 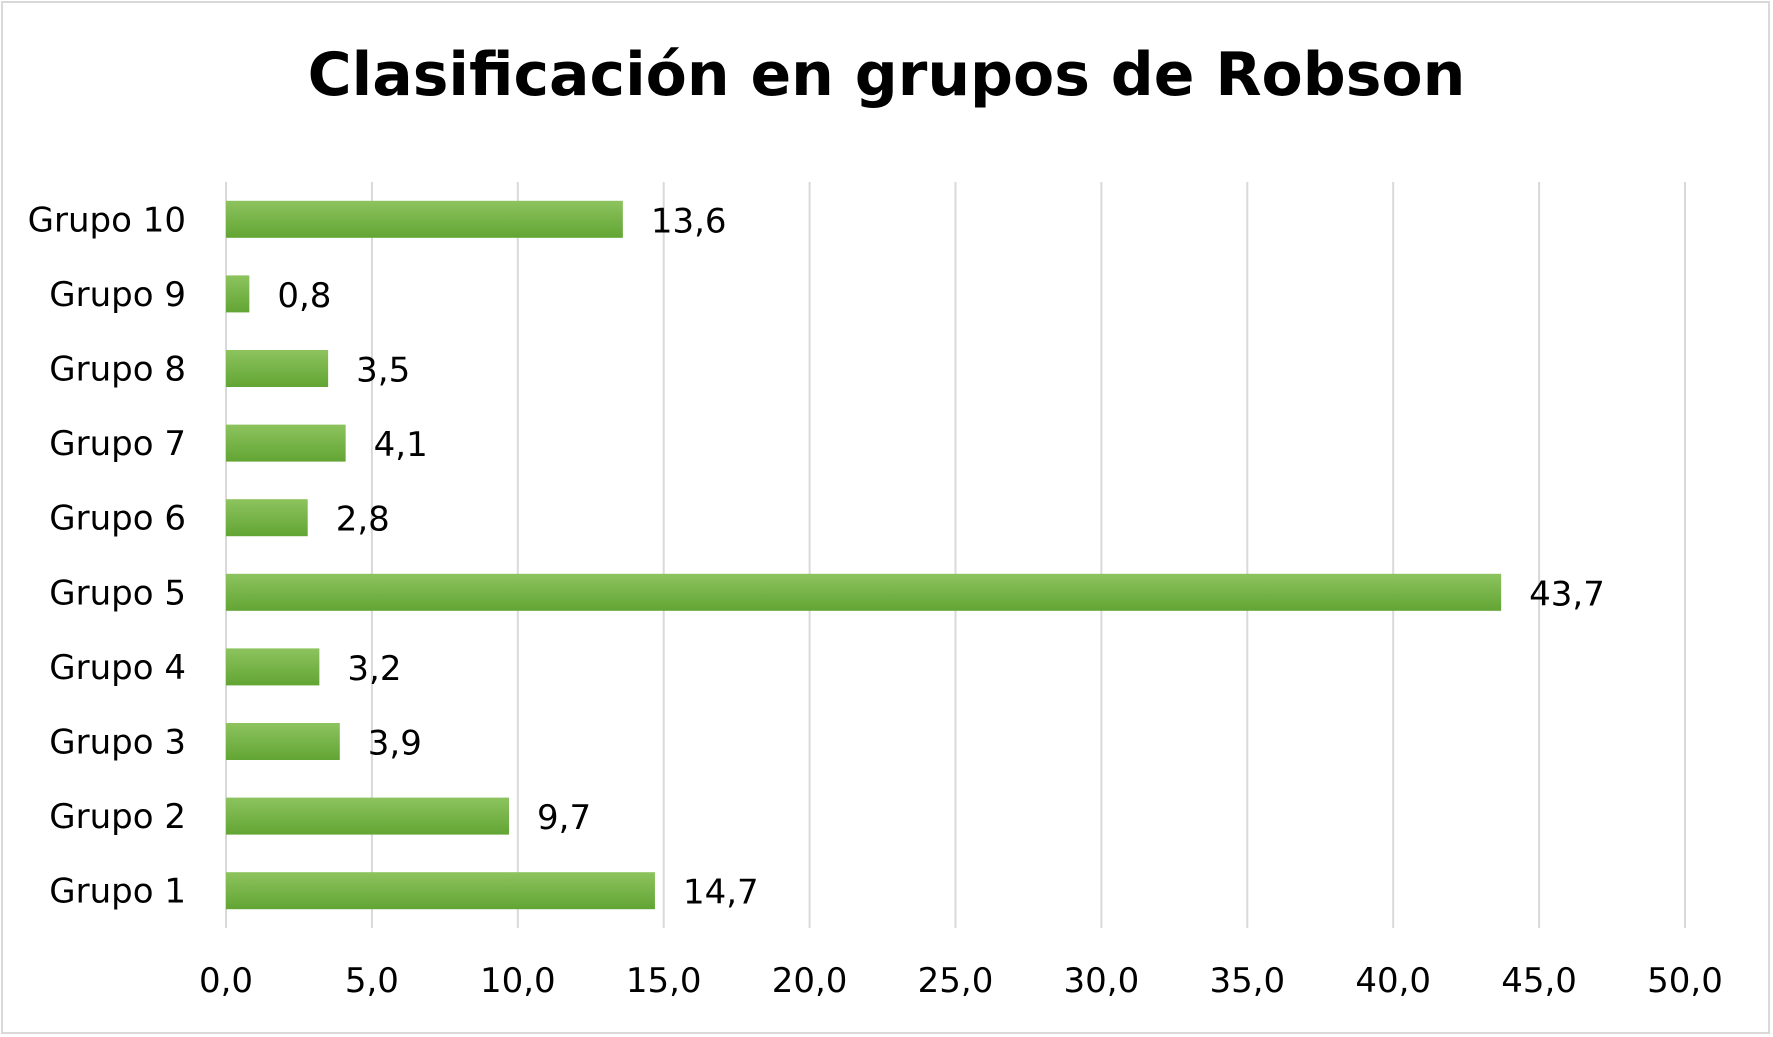 I want to click on chart-title: Clasificación en grupos de Robson, so click(x=886, y=75).